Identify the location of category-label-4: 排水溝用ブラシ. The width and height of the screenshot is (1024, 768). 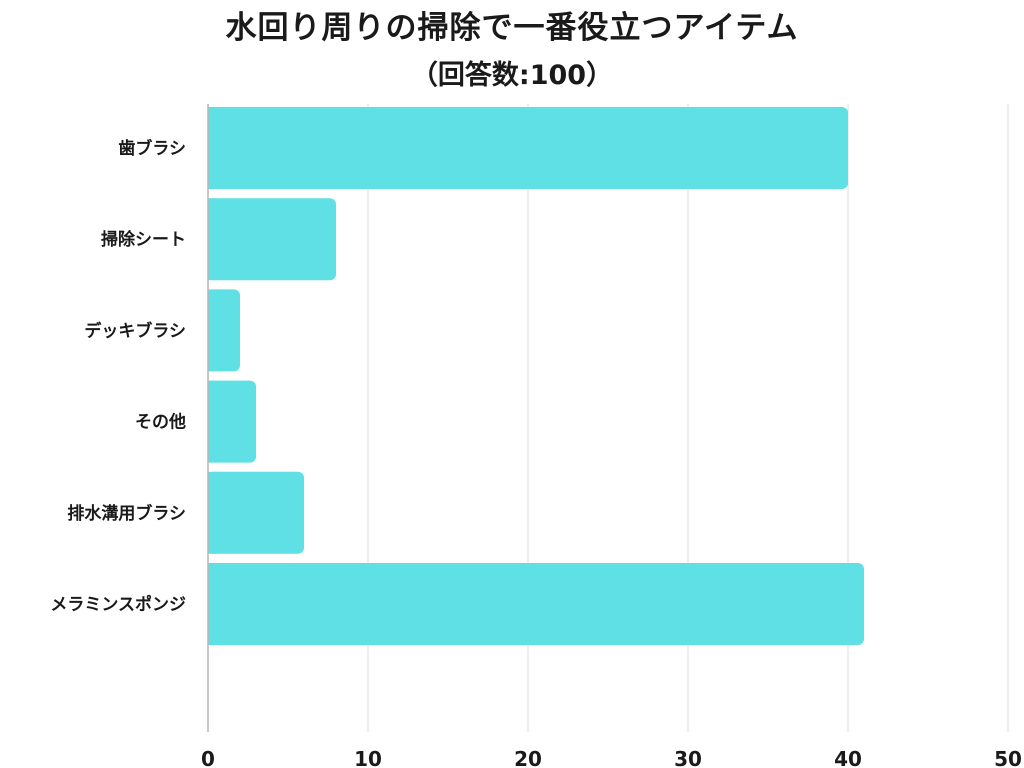
(126, 513).